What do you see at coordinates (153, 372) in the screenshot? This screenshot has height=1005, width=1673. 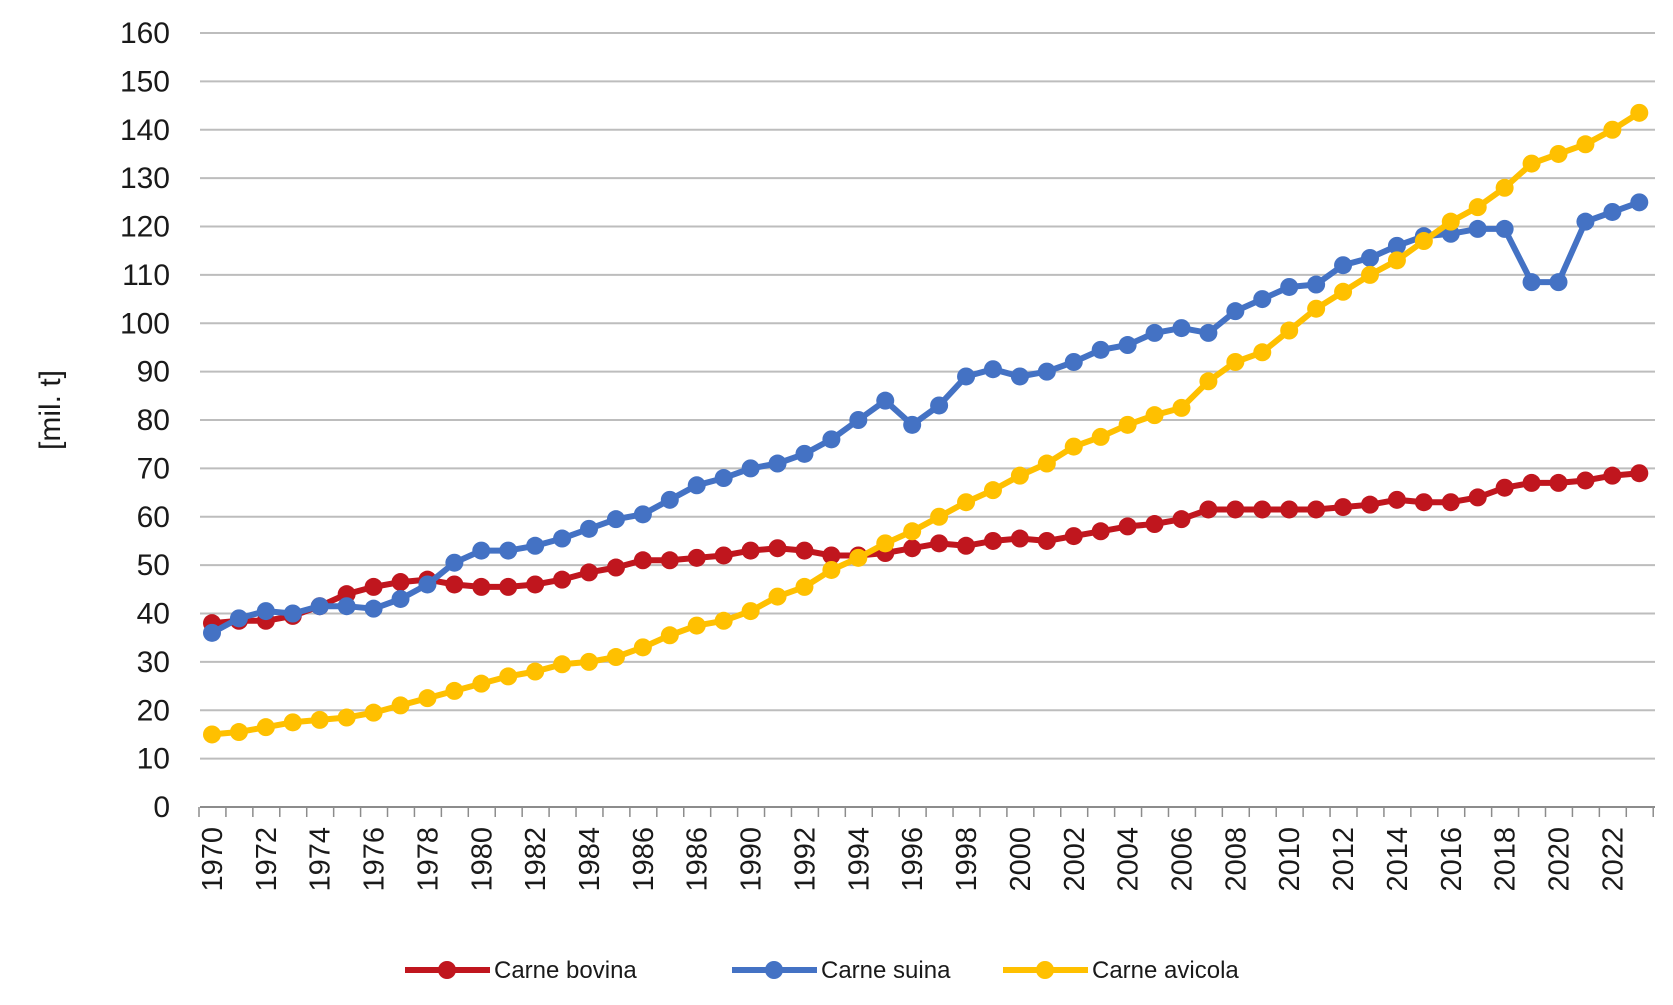 I see `y-tick-label: 90` at bounding box center [153, 372].